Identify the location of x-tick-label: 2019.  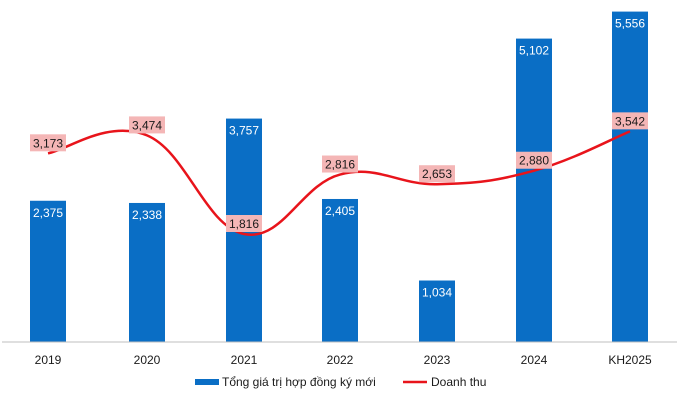
(48, 360).